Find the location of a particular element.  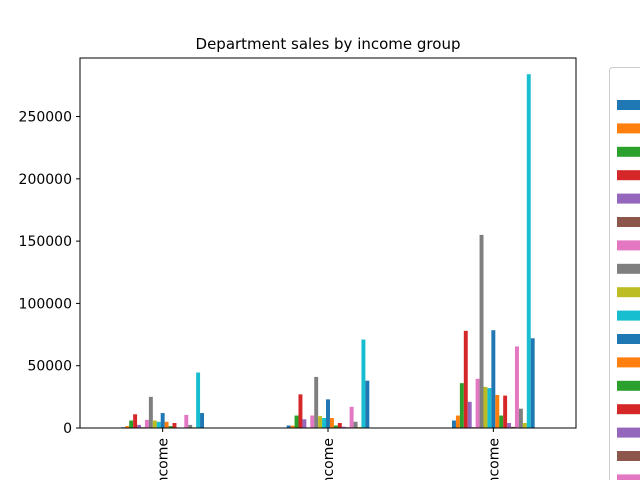

x-tick-label: High income is located at coordinates (494, 459).